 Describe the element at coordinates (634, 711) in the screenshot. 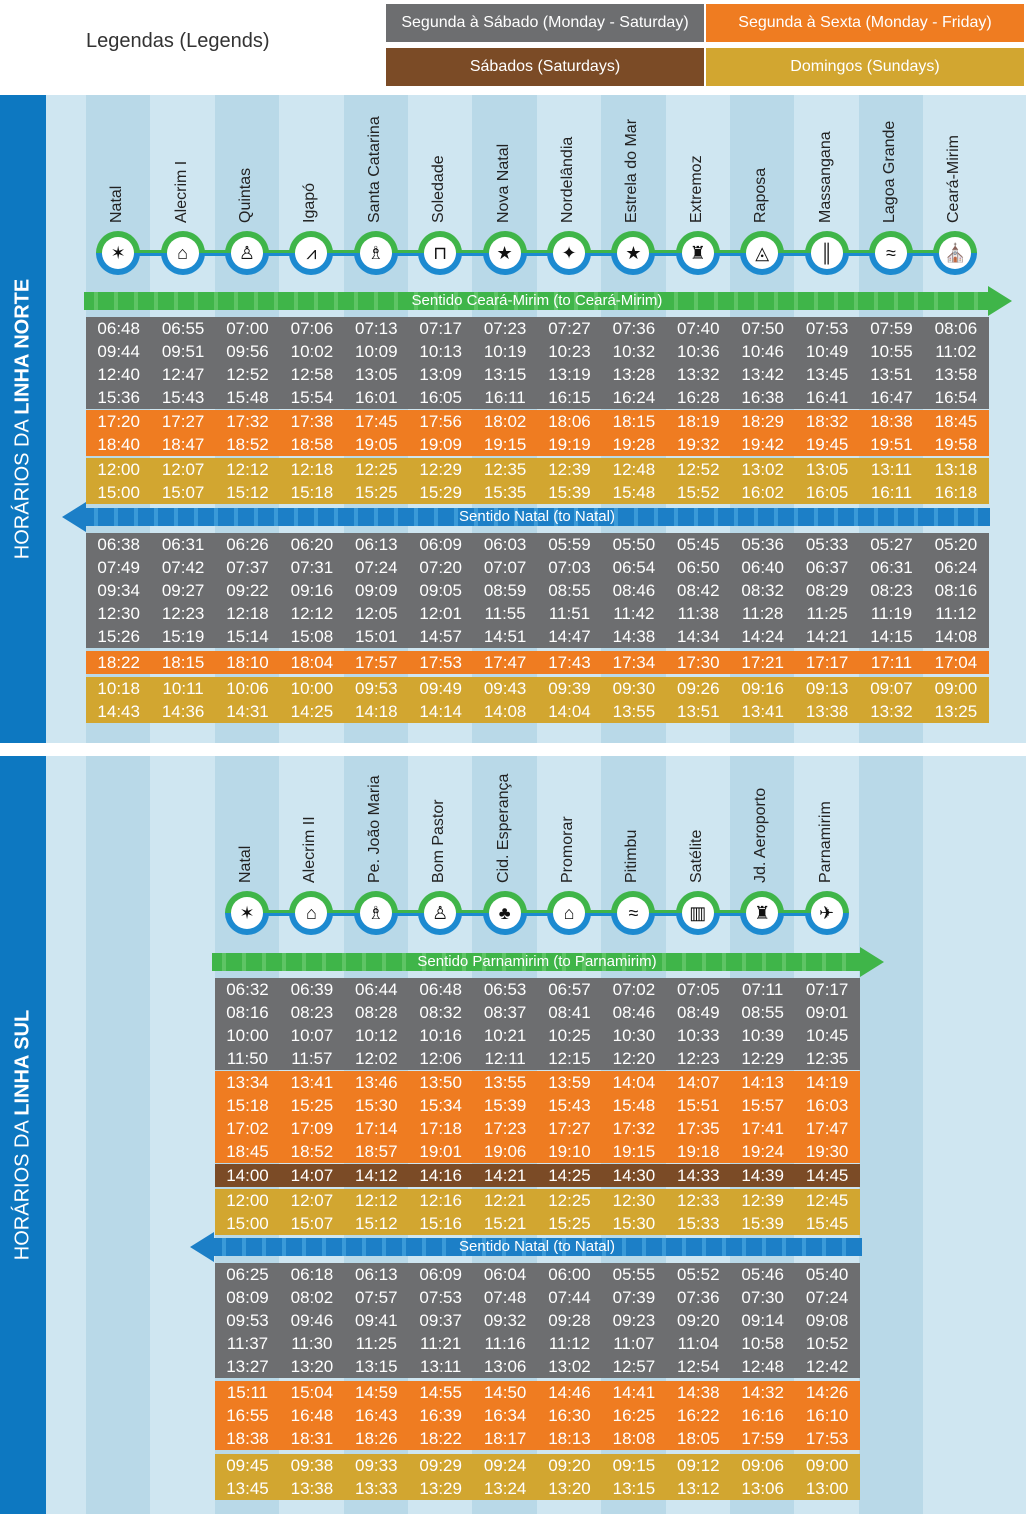

I see `departure-time: 13:55` at that location.